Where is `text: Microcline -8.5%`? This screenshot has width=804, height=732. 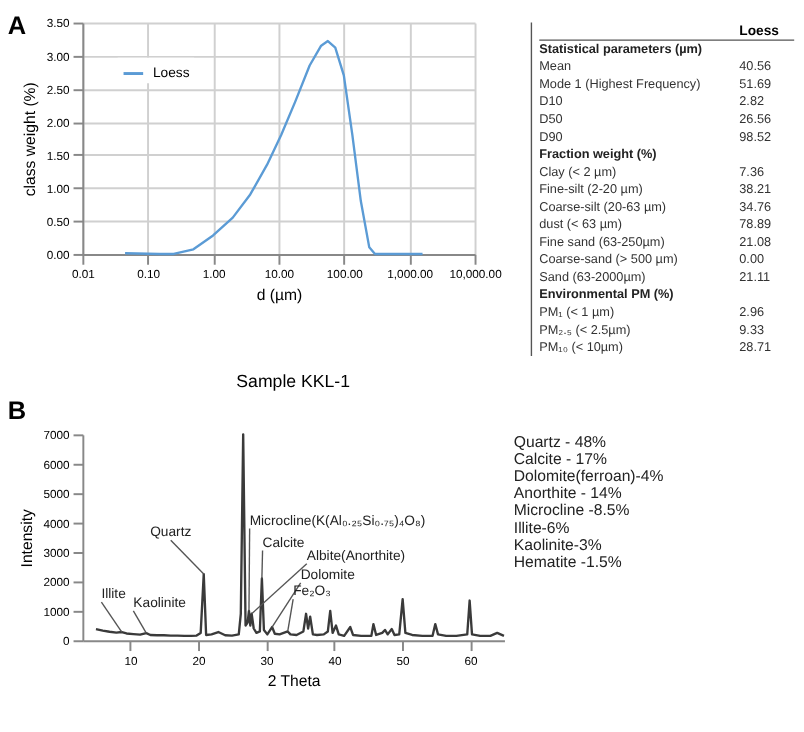 text: Microcline -8.5% is located at coordinates (571, 510).